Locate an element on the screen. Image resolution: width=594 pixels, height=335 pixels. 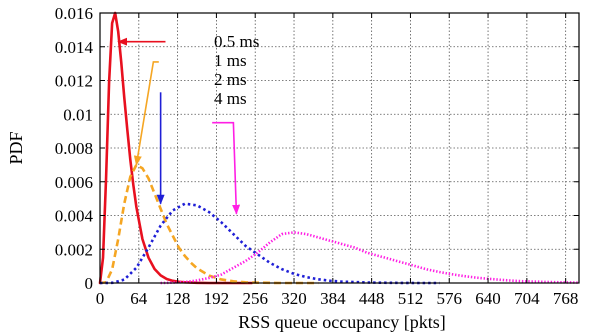
y-tick-label: 0.008 is located at coordinates (74, 148).